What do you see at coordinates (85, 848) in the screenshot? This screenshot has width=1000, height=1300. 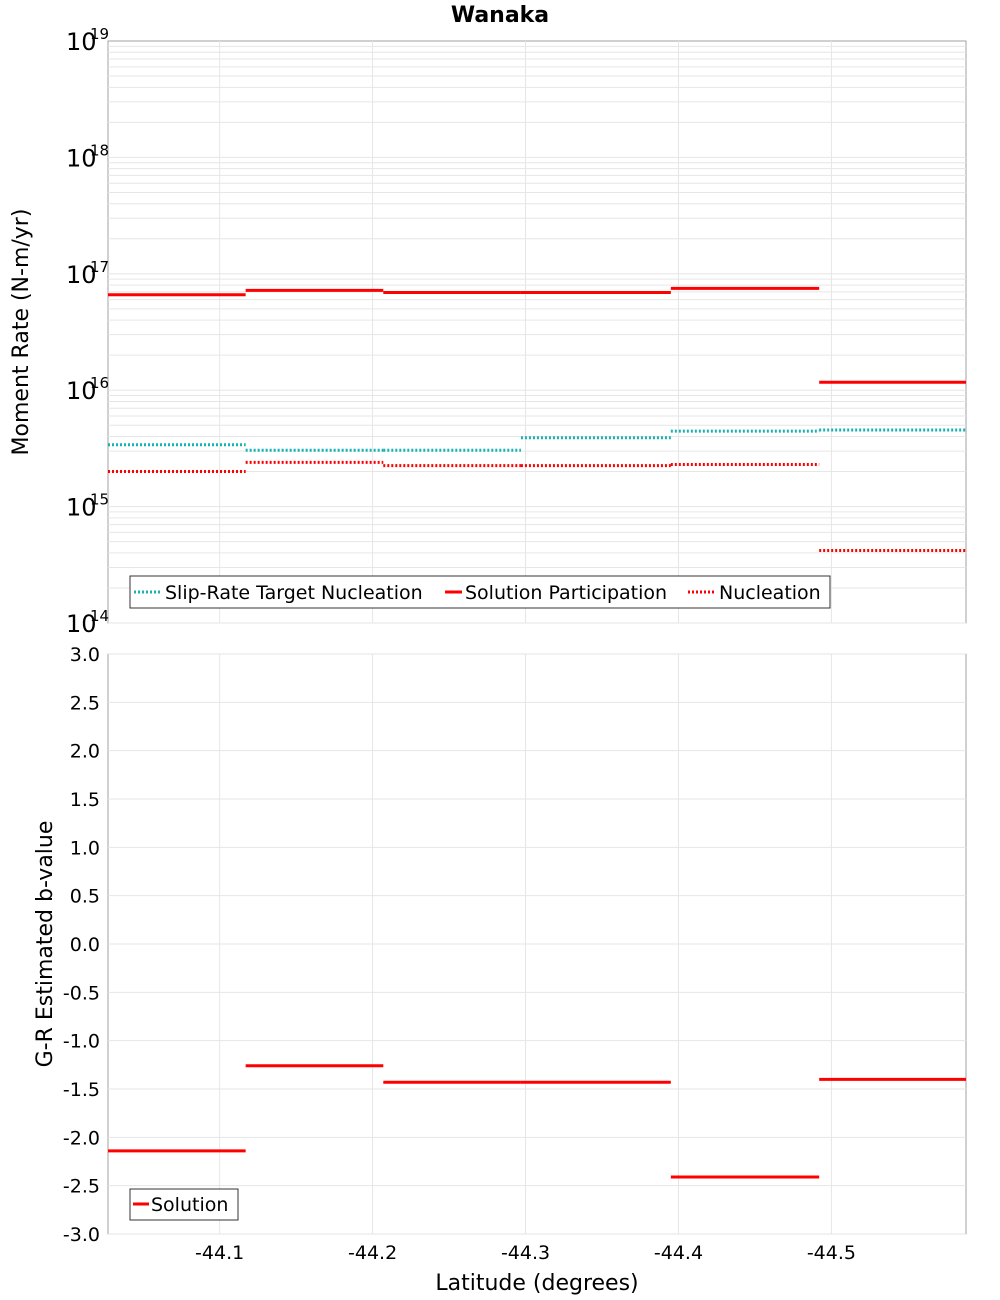 I see `y-tick-label: 1.0` at bounding box center [85, 848].